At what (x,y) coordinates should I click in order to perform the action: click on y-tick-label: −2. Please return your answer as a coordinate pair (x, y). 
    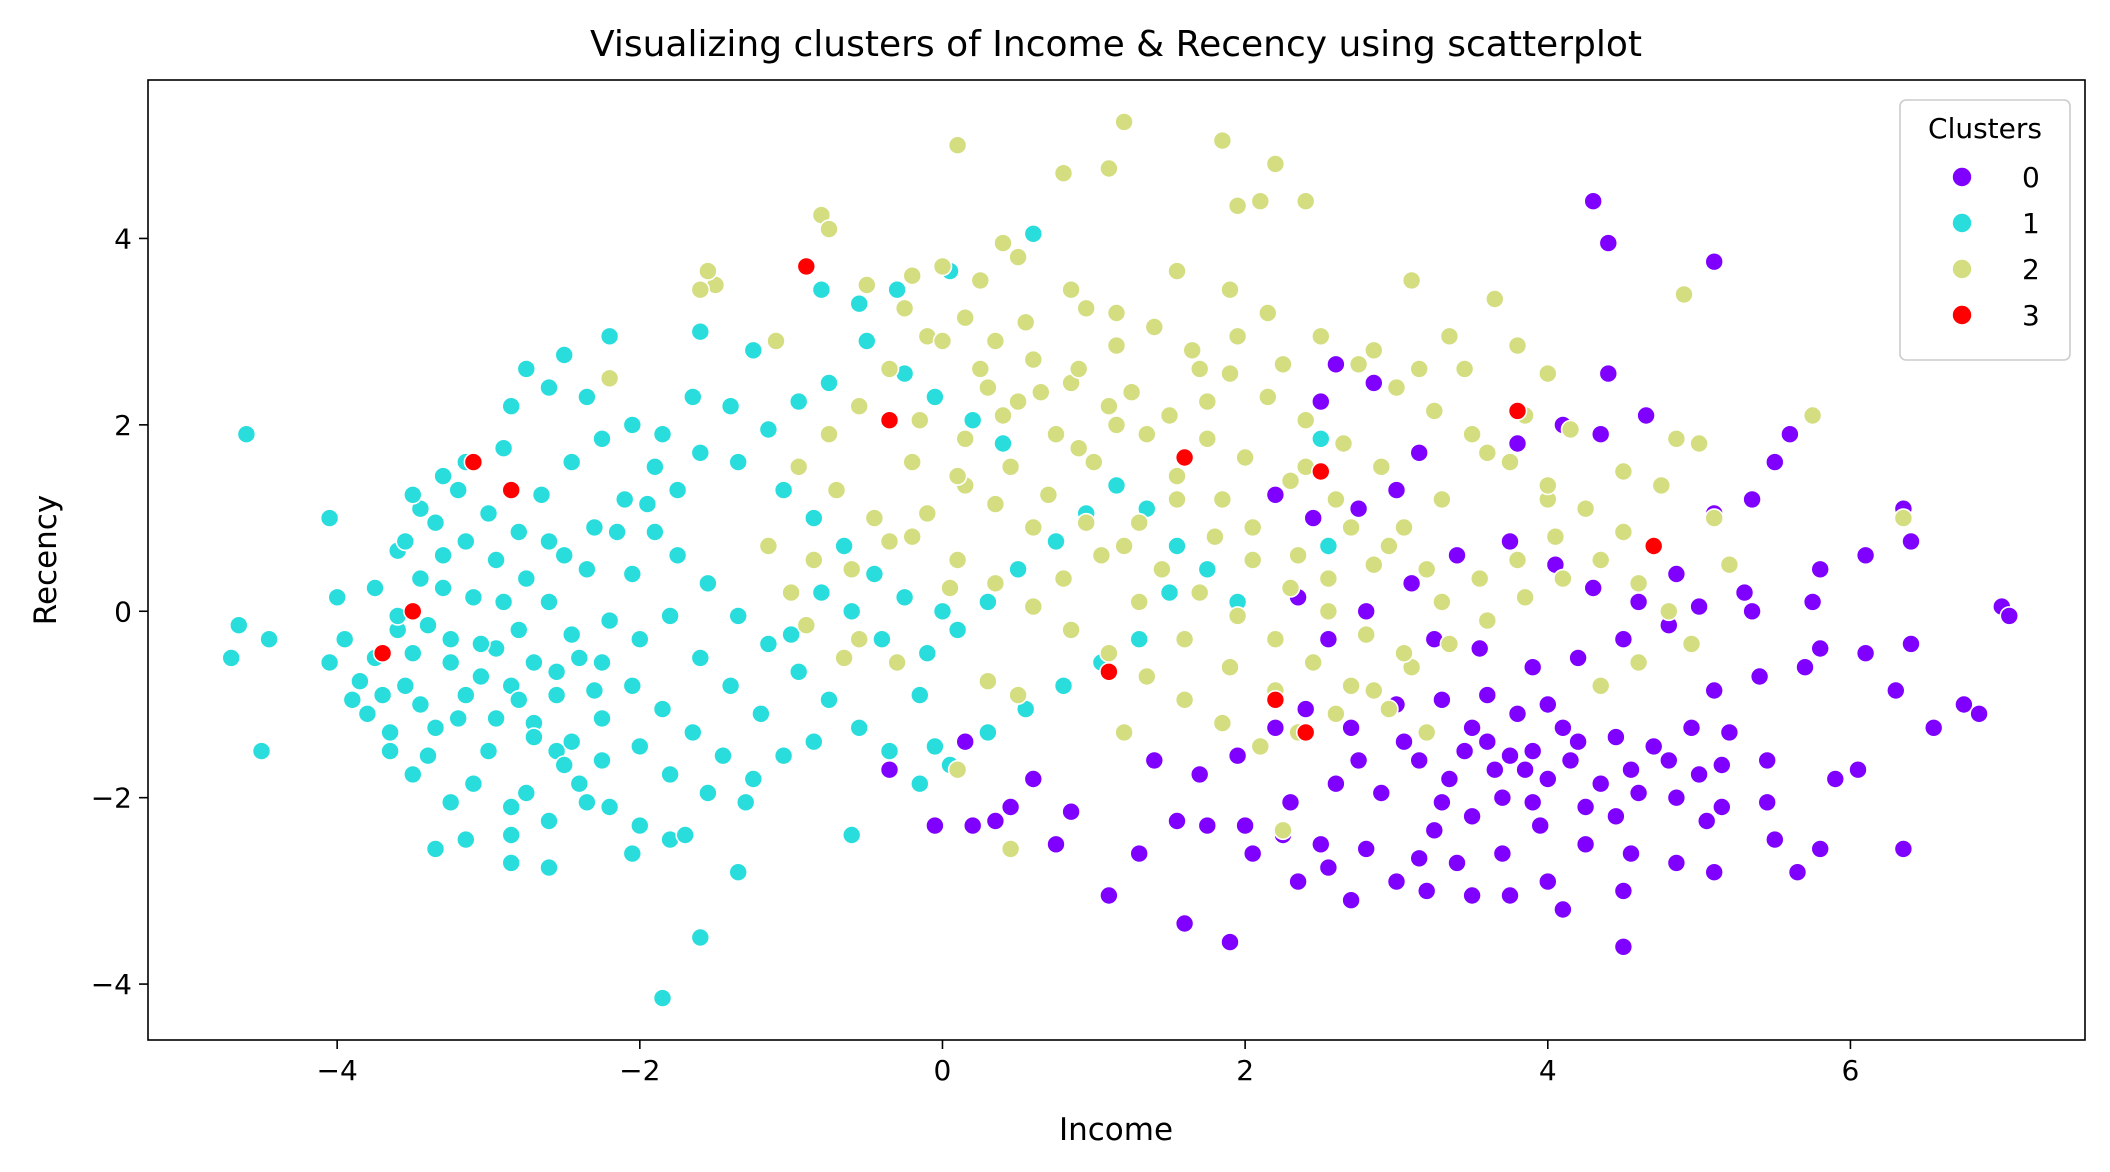
    Looking at the image, I should click on (111, 798).